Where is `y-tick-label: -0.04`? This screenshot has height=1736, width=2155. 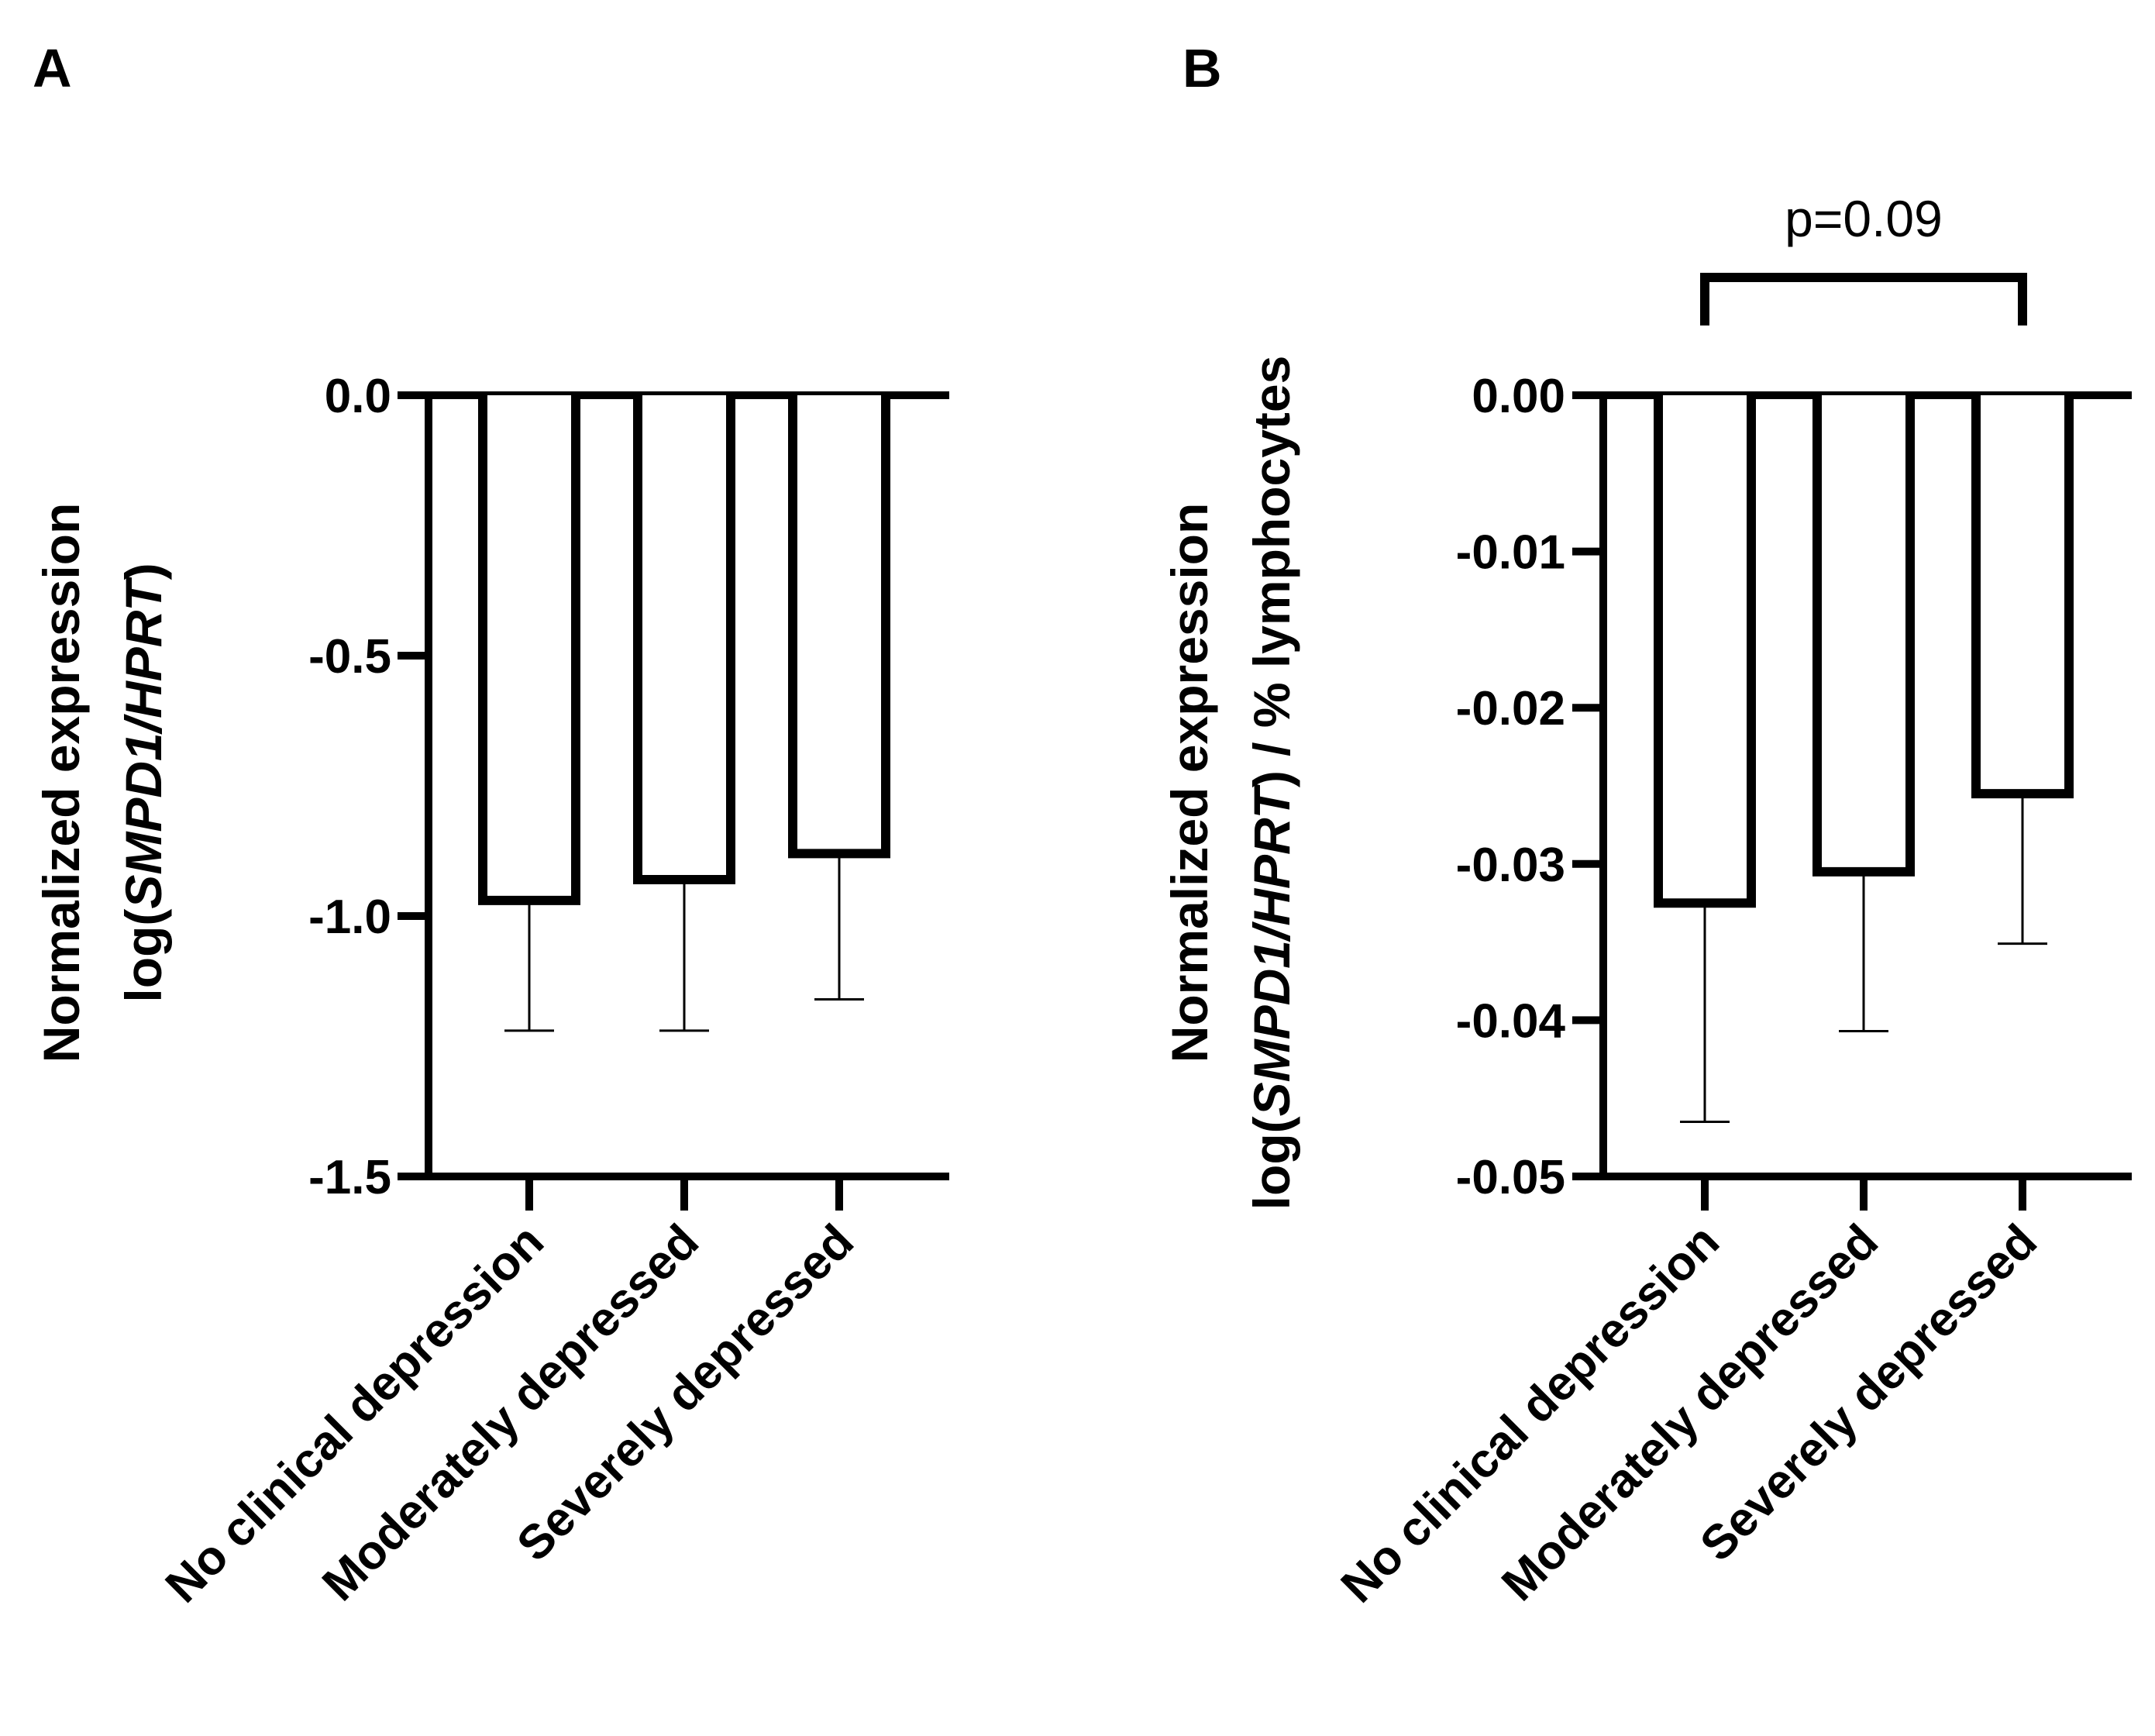
y-tick-label: -0.04 is located at coordinates (1511, 1021).